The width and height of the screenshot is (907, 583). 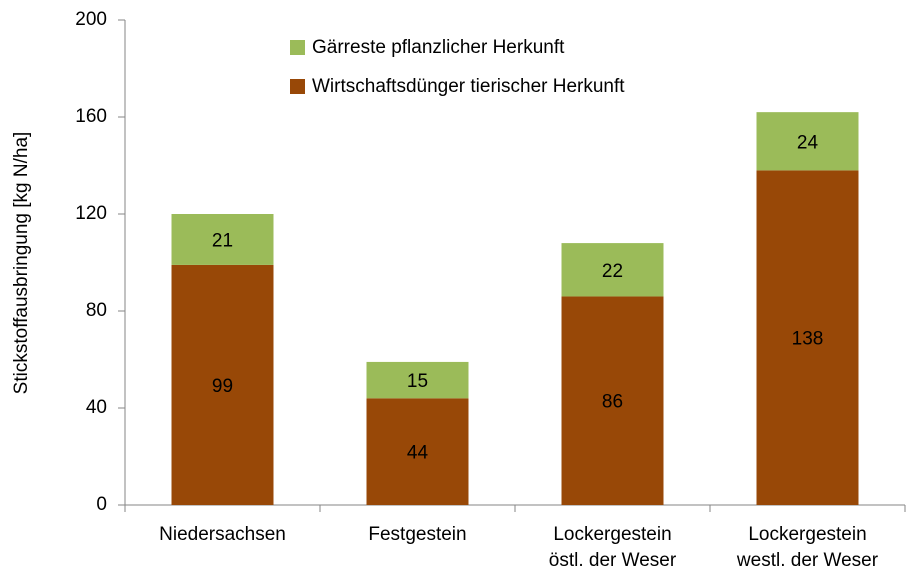 I want to click on data-label: 86, so click(x=612, y=402).